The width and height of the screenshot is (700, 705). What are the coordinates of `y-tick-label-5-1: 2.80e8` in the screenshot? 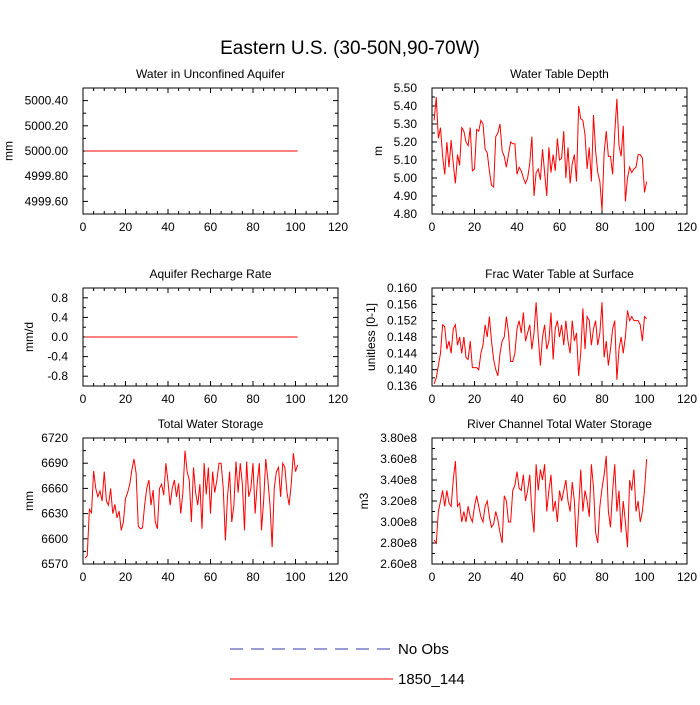 It's located at (398, 543).